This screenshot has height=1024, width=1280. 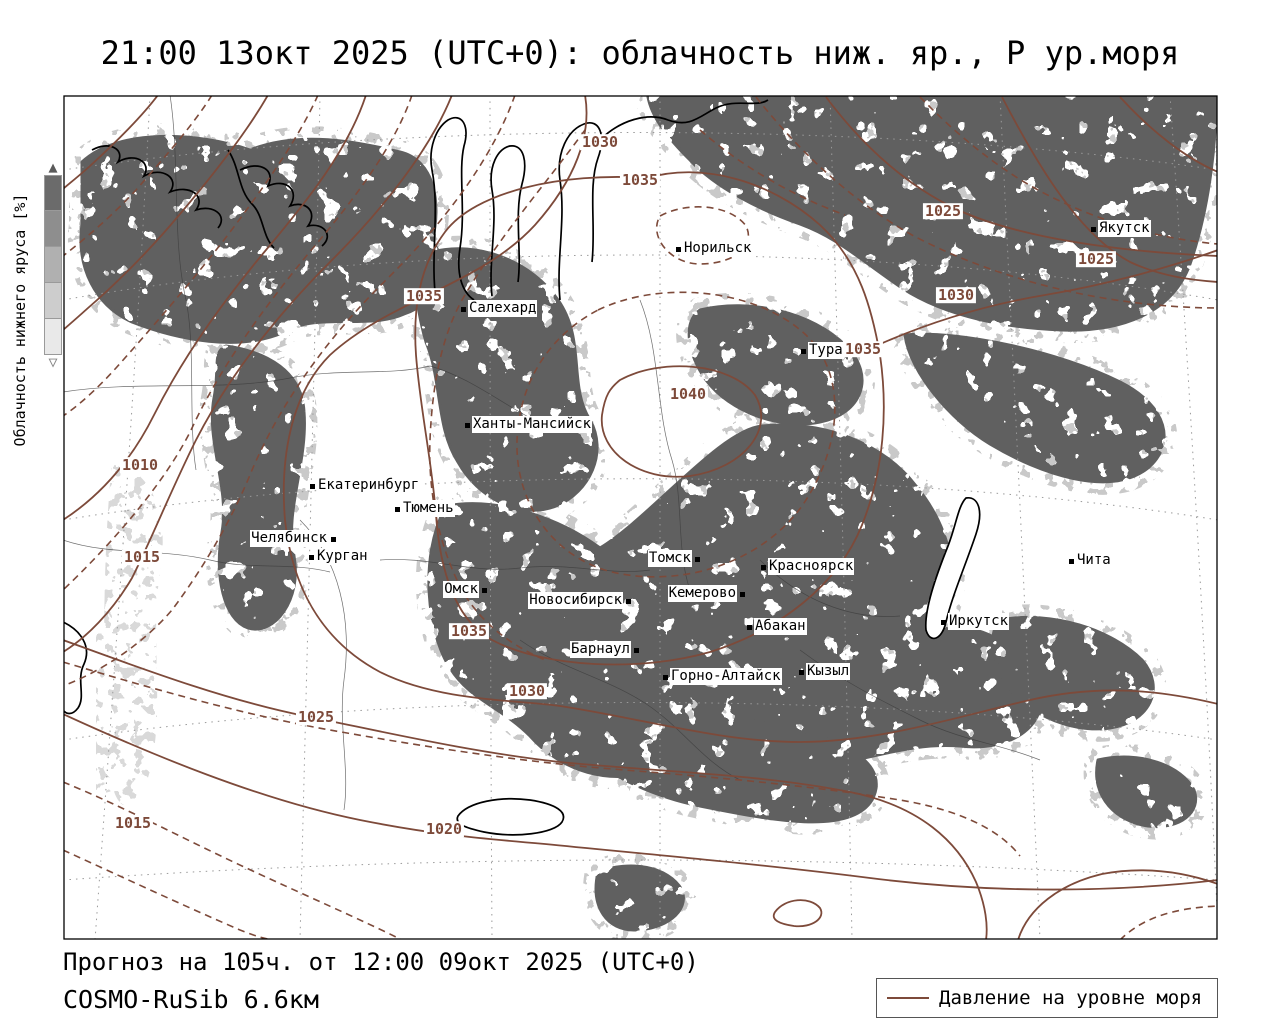 What do you see at coordinates (53, 167) in the screenshot?
I see `colorbar-arrow-up-icon: ▲` at bounding box center [53, 167].